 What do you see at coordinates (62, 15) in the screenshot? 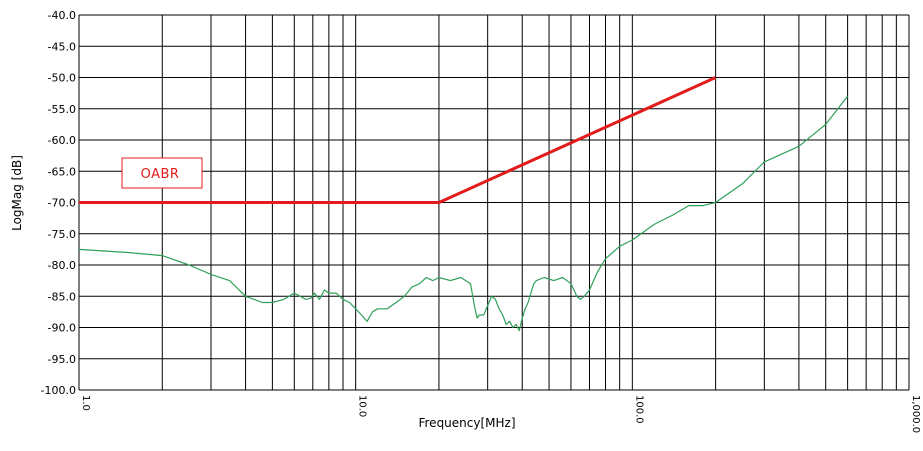
I see `y-tick-label: -40.0` at bounding box center [62, 15].